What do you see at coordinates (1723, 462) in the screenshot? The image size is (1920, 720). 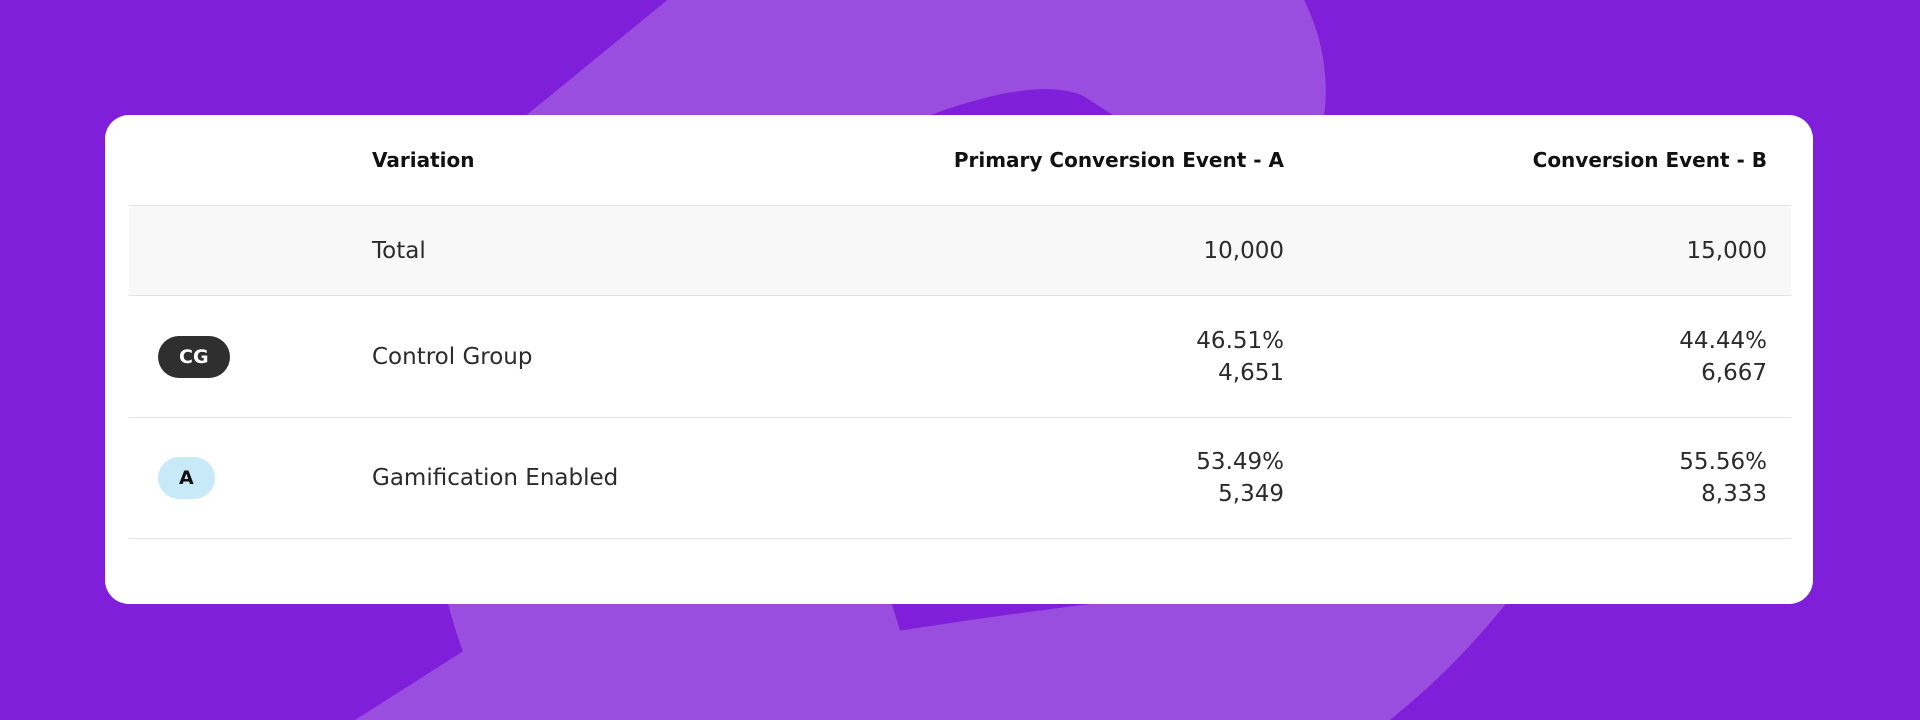 I see `percent: 55.56%` at bounding box center [1723, 462].